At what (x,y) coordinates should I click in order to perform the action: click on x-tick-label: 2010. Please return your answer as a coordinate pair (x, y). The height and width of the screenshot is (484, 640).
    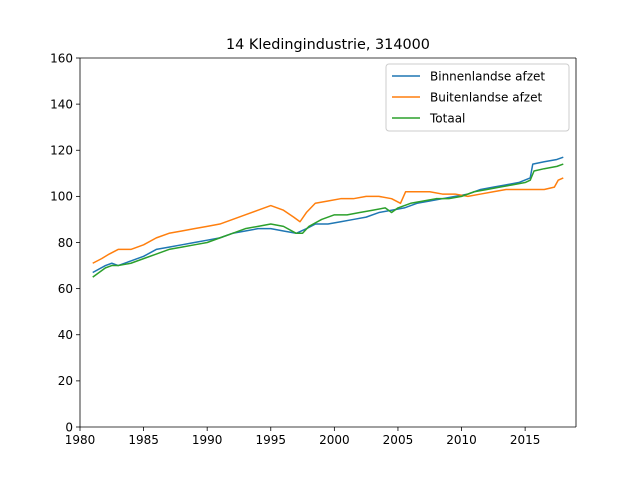
    Looking at the image, I should click on (461, 440).